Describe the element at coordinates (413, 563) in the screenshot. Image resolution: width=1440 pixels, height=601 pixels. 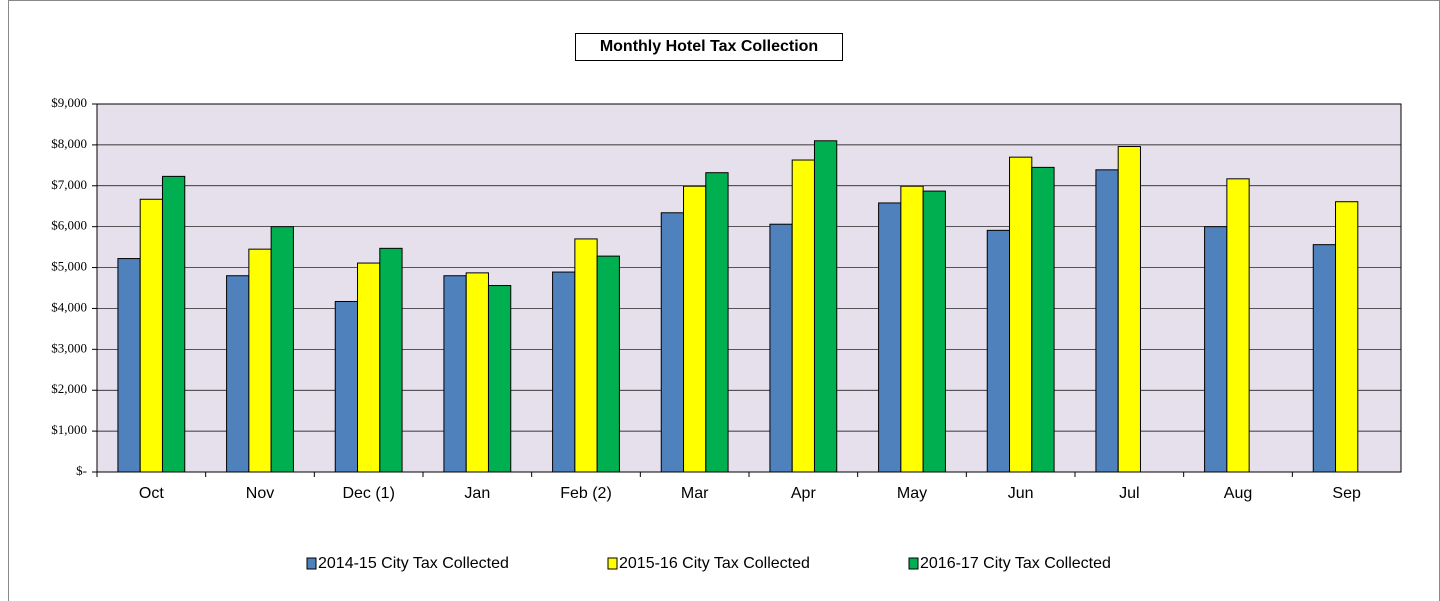
I see `legend-label: 2014-15 City Tax Collected` at that location.